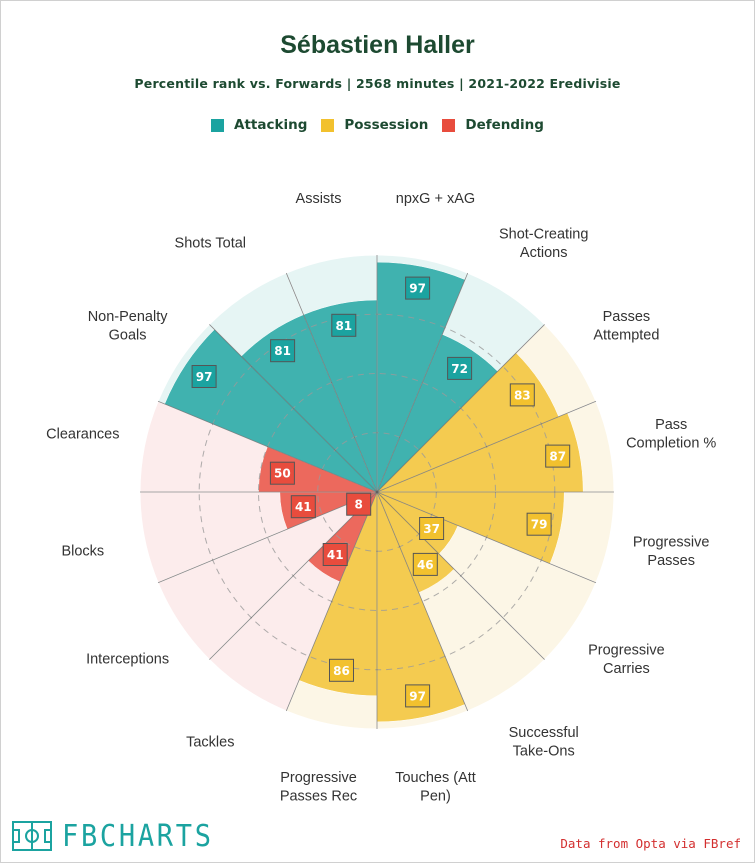 The width and height of the screenshot is (755, 863). I want to click on value-box-interceptions, so click(359, 504).